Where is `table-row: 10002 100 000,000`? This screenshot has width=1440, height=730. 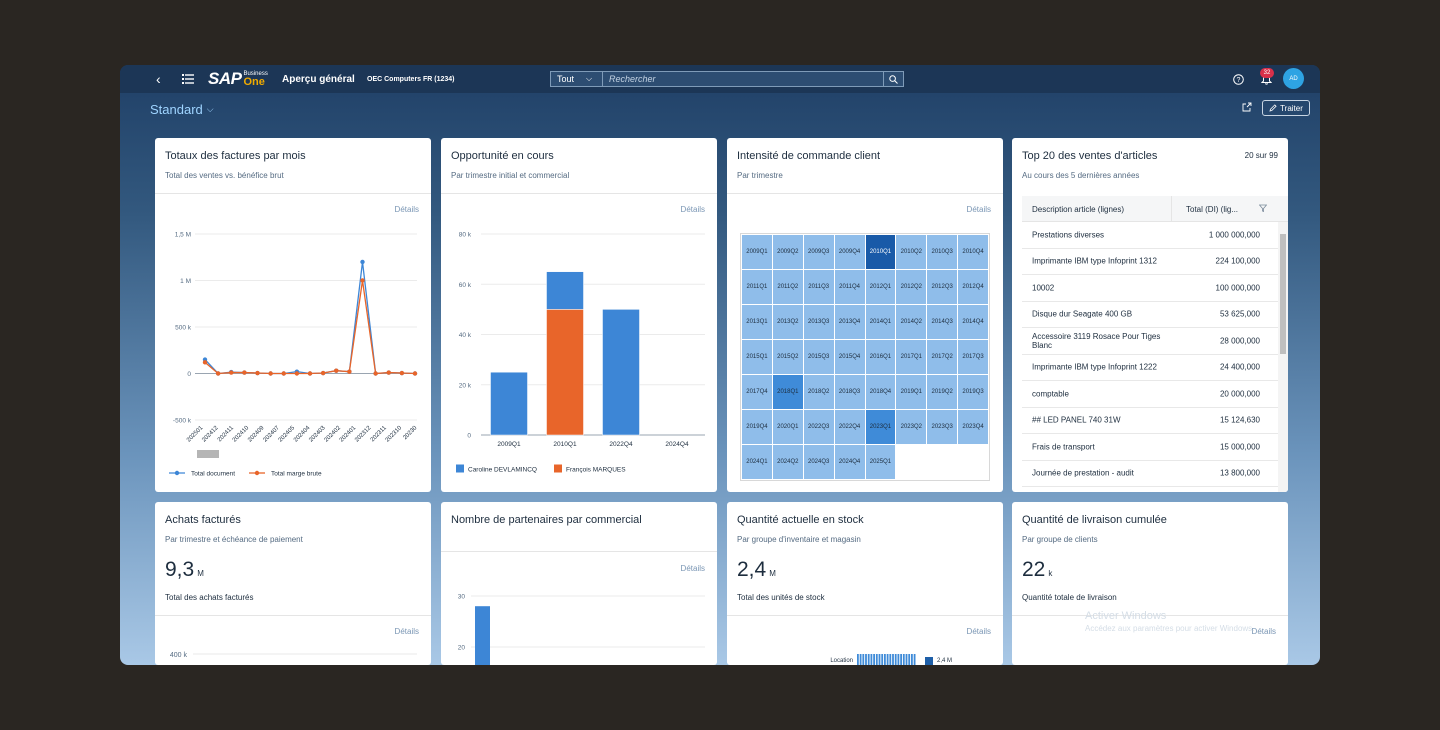
table-row: 10002 100 000,000 is located at coordinates (1150, 288).